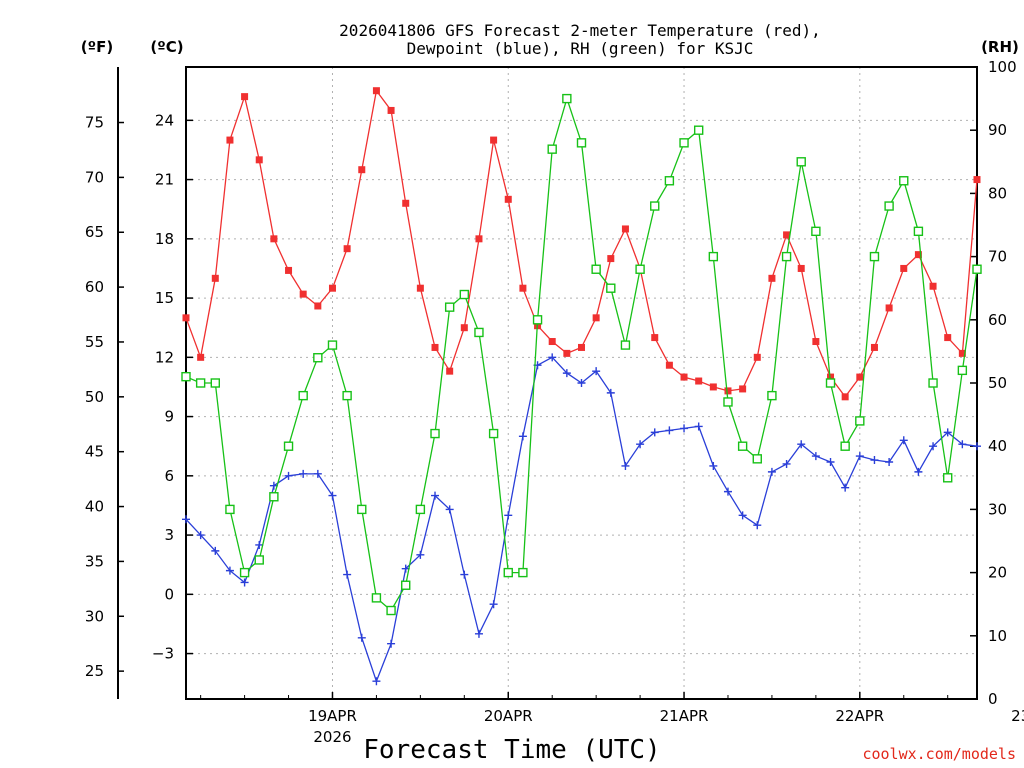 The image size is (1024, 768). What do you see at coordinates (580, 48) in the screenshot?
I see `chart-title-line2: Dewpoint (blue), RH (green) for KSJC` at bounding box center [580, 48].